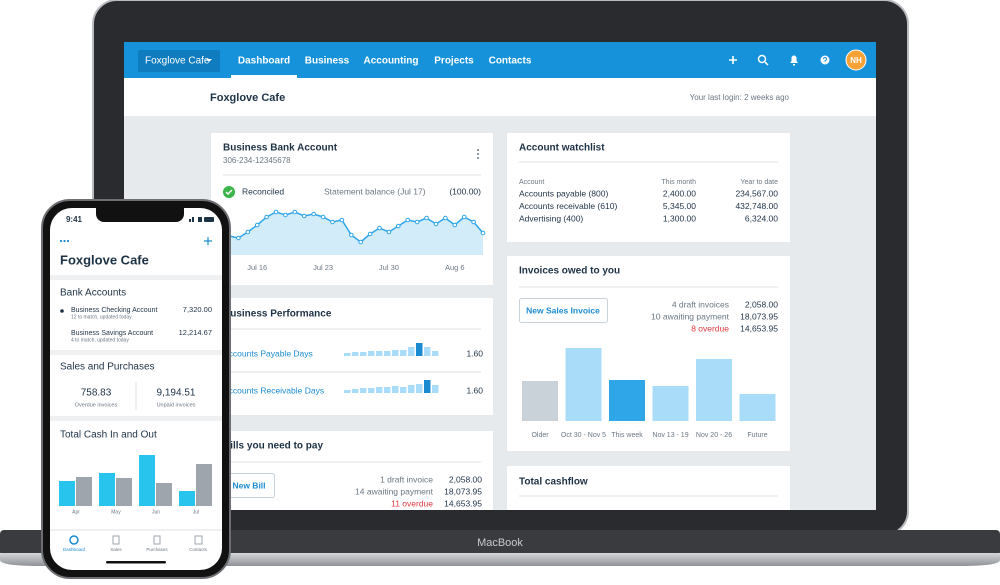  Describe the element at coordinates (540, 435) in the screenshot. I see `x-tick-label: Older` at that location.